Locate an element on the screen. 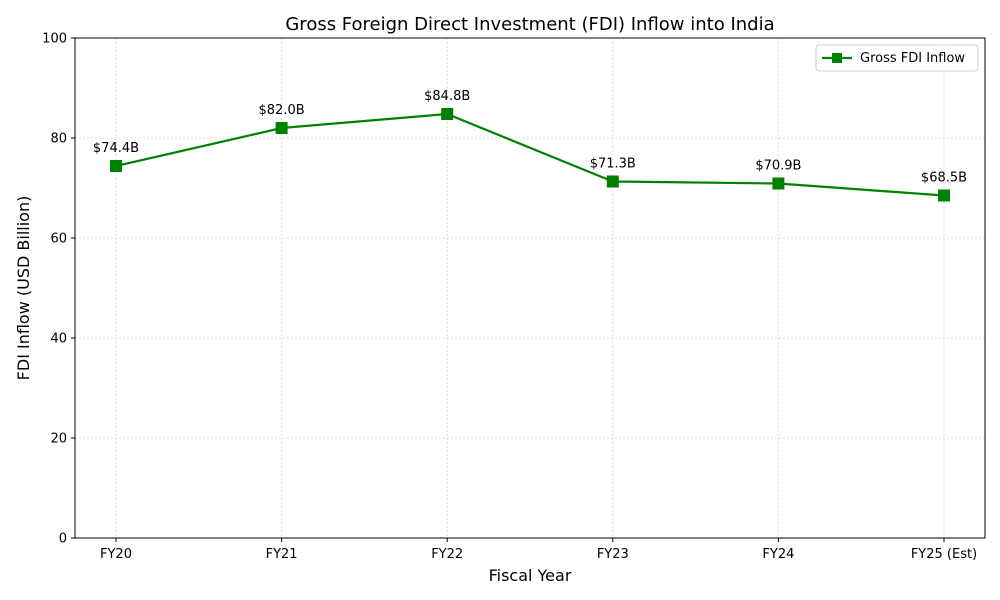 The image size is (1000, 600). data-label: $68.5B is located at coordinates (944, 178).